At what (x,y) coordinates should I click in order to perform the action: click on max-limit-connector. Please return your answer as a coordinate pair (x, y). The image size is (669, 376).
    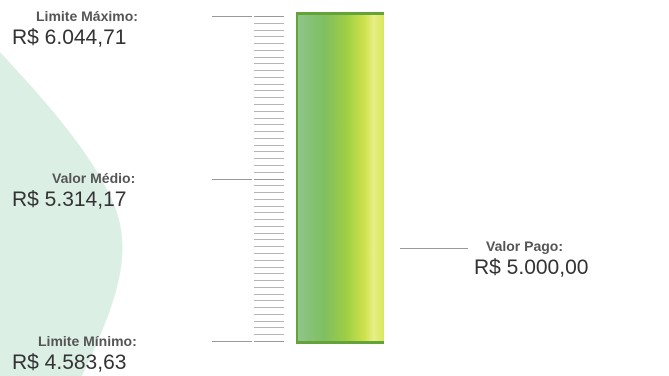
    Looking at the image, I should click on (232, 16).